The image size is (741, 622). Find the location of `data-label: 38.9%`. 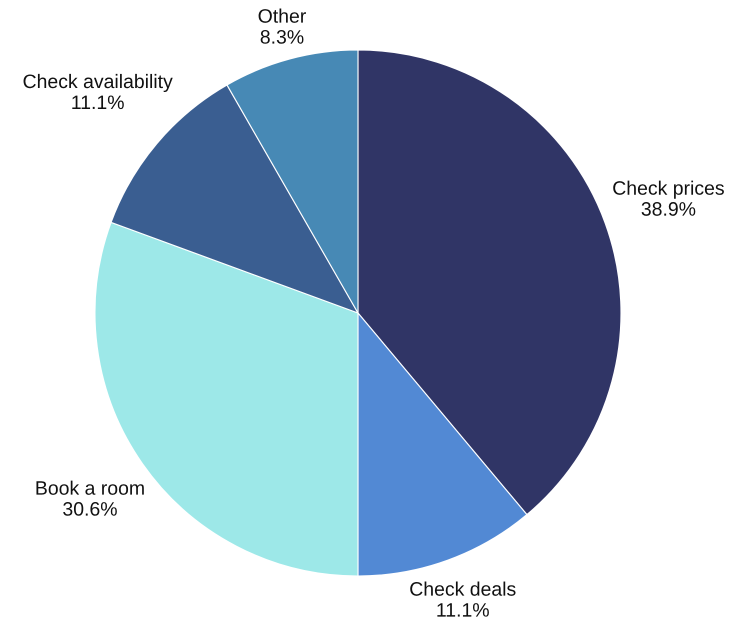

data-label: 38.9% is located at coordinates (669, 209).